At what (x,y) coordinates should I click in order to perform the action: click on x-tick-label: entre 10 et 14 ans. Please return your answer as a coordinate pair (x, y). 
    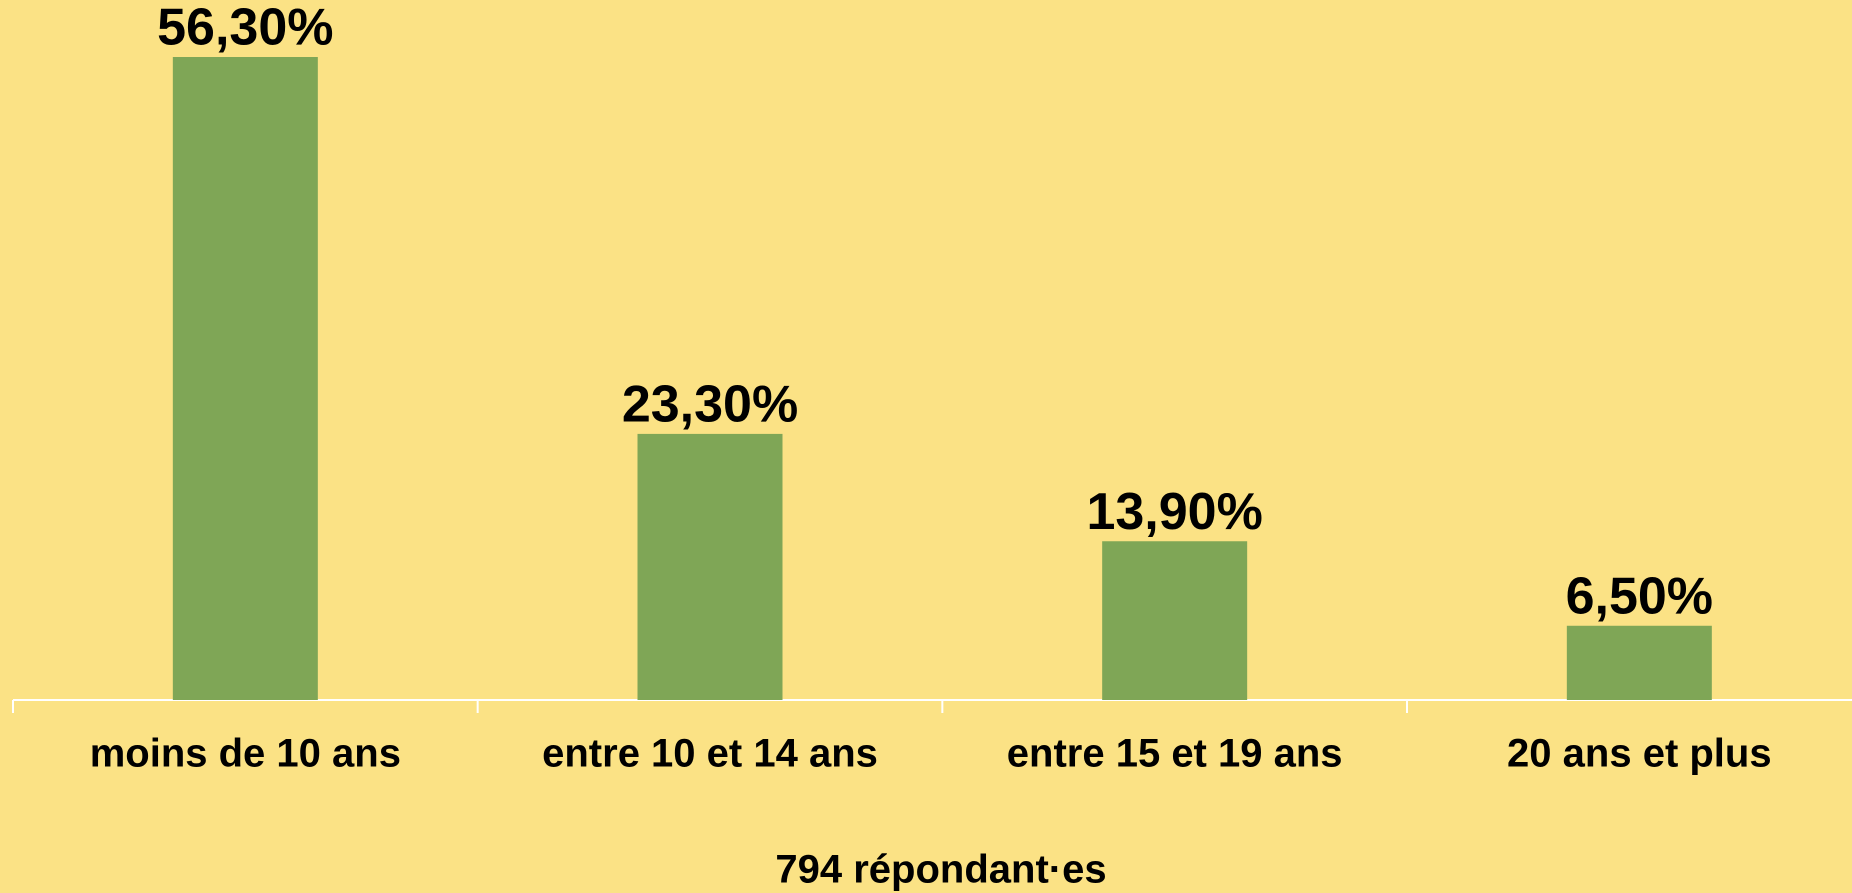
    Looking at the image, I should click on (710, 754).